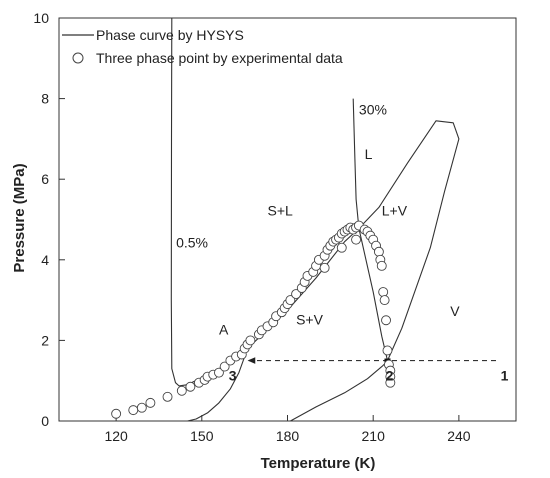 The width and height of the screenshot is (550, 478). What do you see at coordinates (459, 436) in the screenshot?
I see `x-tick-label: 240` at bounding box center [459, 436].